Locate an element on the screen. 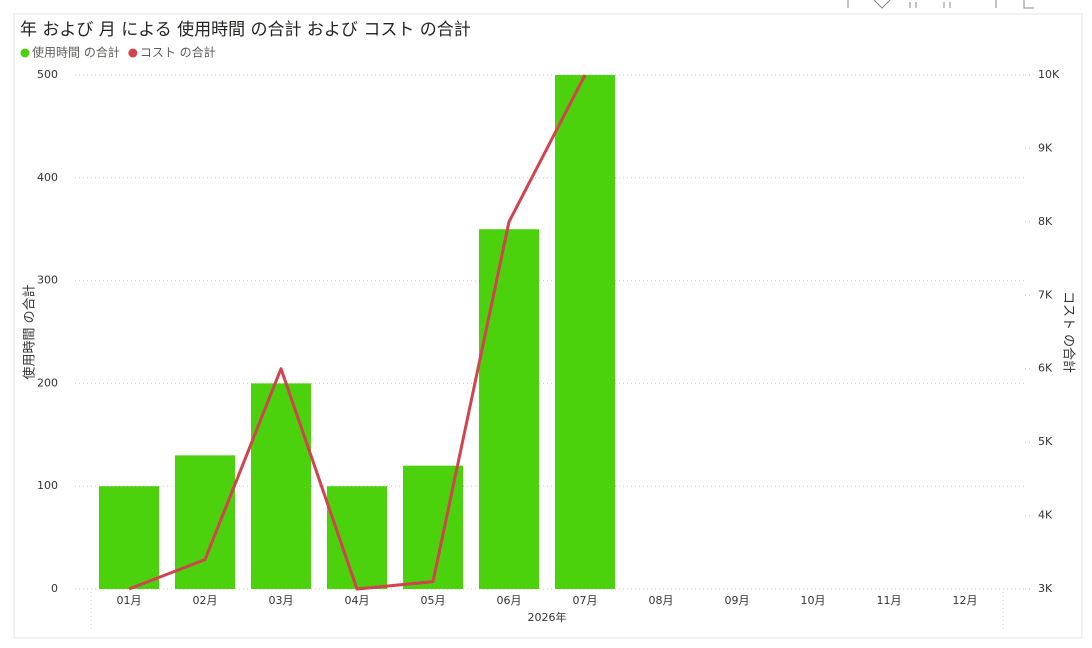 The height and width of the screenshot is (648, 1092). y2-tick-label: 10K is located at coordinates (1049, 74).